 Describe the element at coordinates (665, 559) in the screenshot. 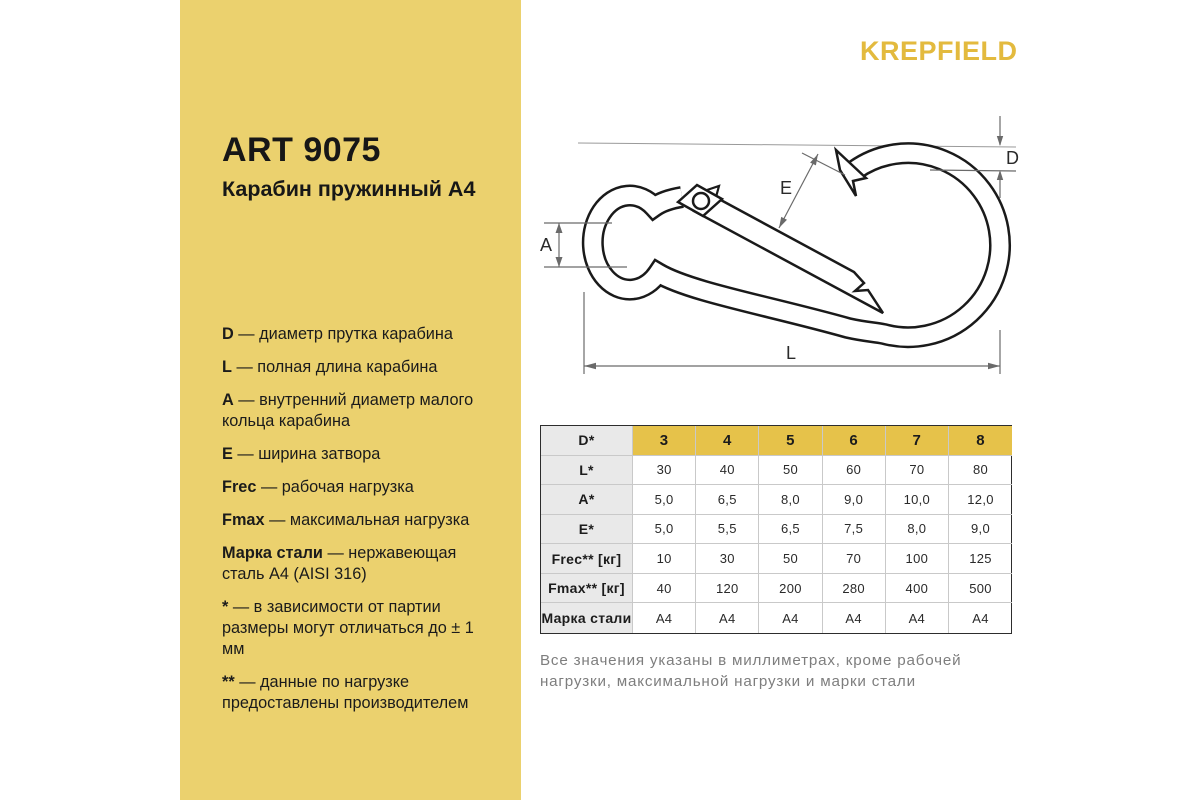

I see `table-cell: 10` at that location.